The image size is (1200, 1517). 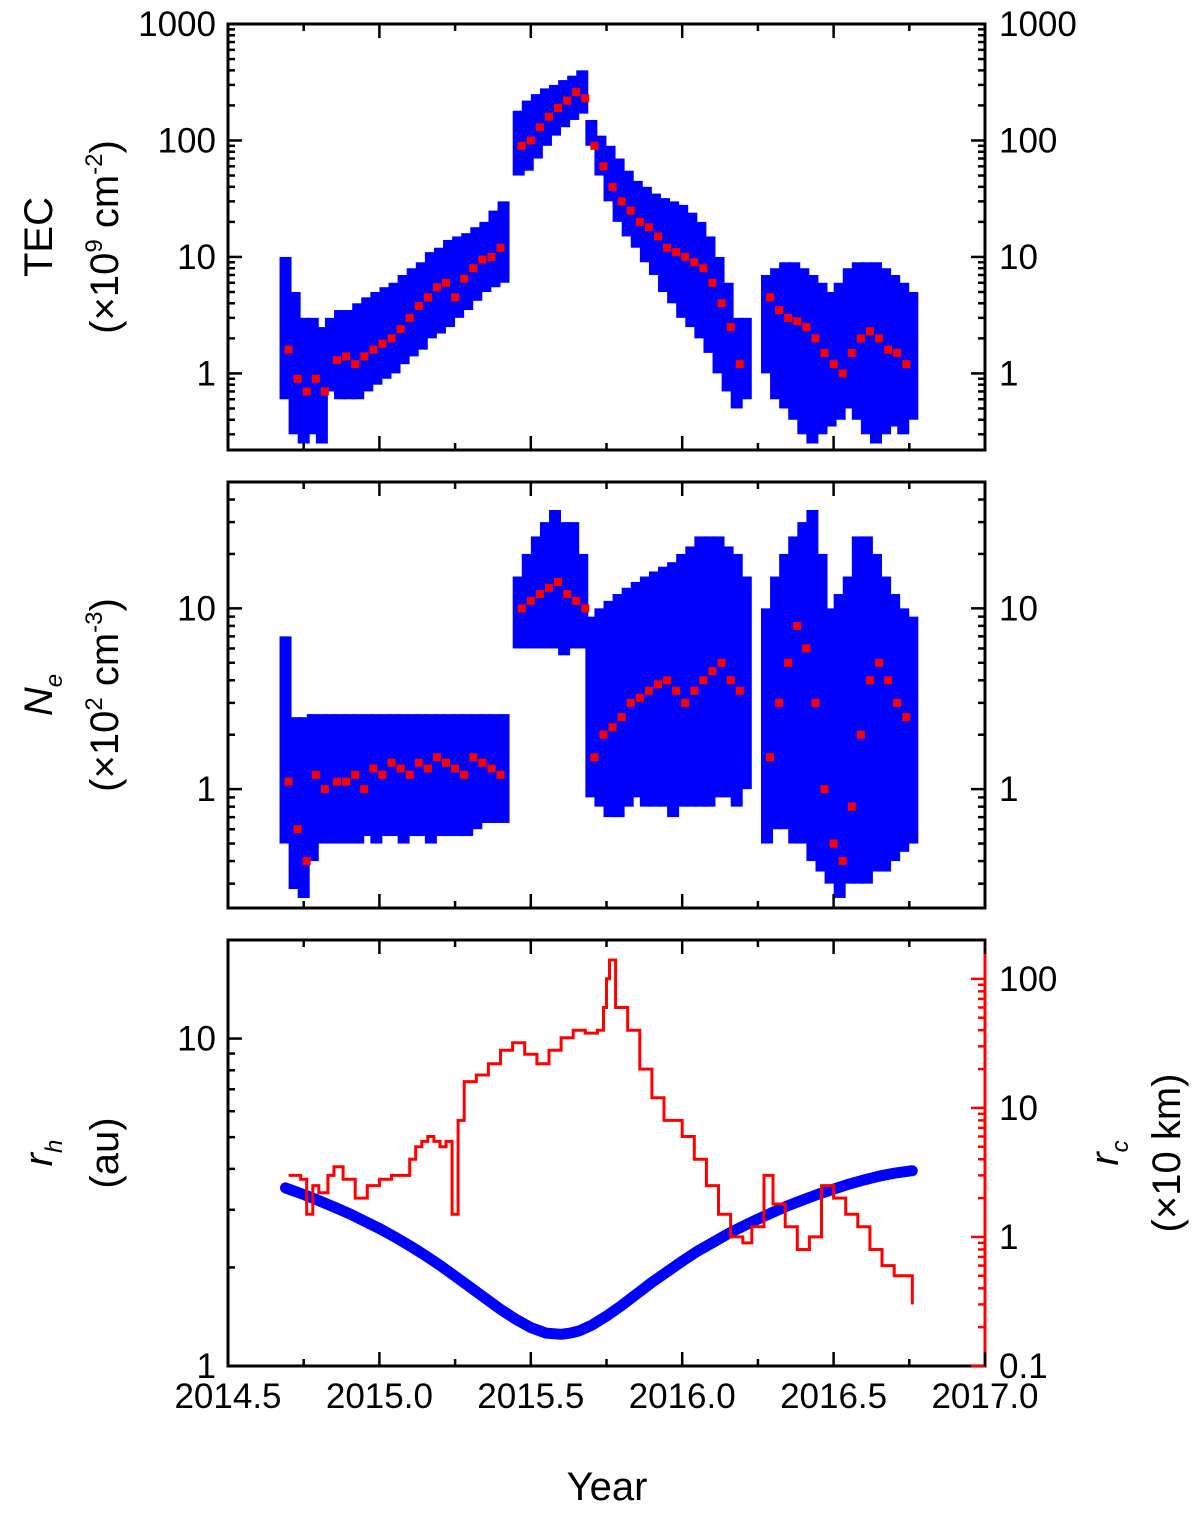 I want to click on y-tick-label-right: 1, so click(x=1008, y=373).